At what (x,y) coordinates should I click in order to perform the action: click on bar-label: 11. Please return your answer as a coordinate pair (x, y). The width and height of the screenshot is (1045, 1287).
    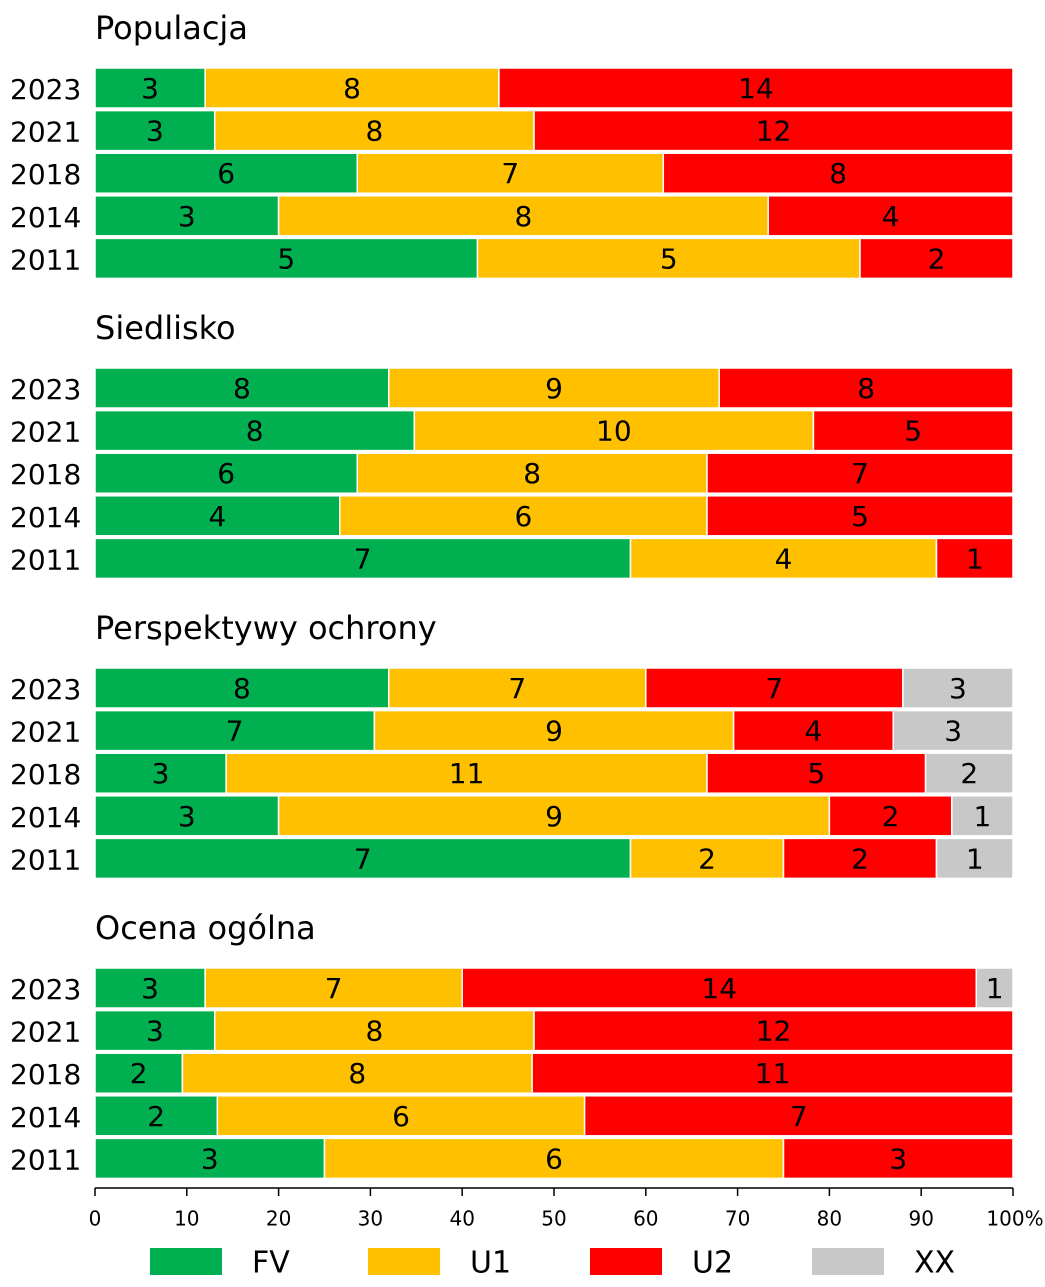
    Looking at the image, I should click on (773, 1073).